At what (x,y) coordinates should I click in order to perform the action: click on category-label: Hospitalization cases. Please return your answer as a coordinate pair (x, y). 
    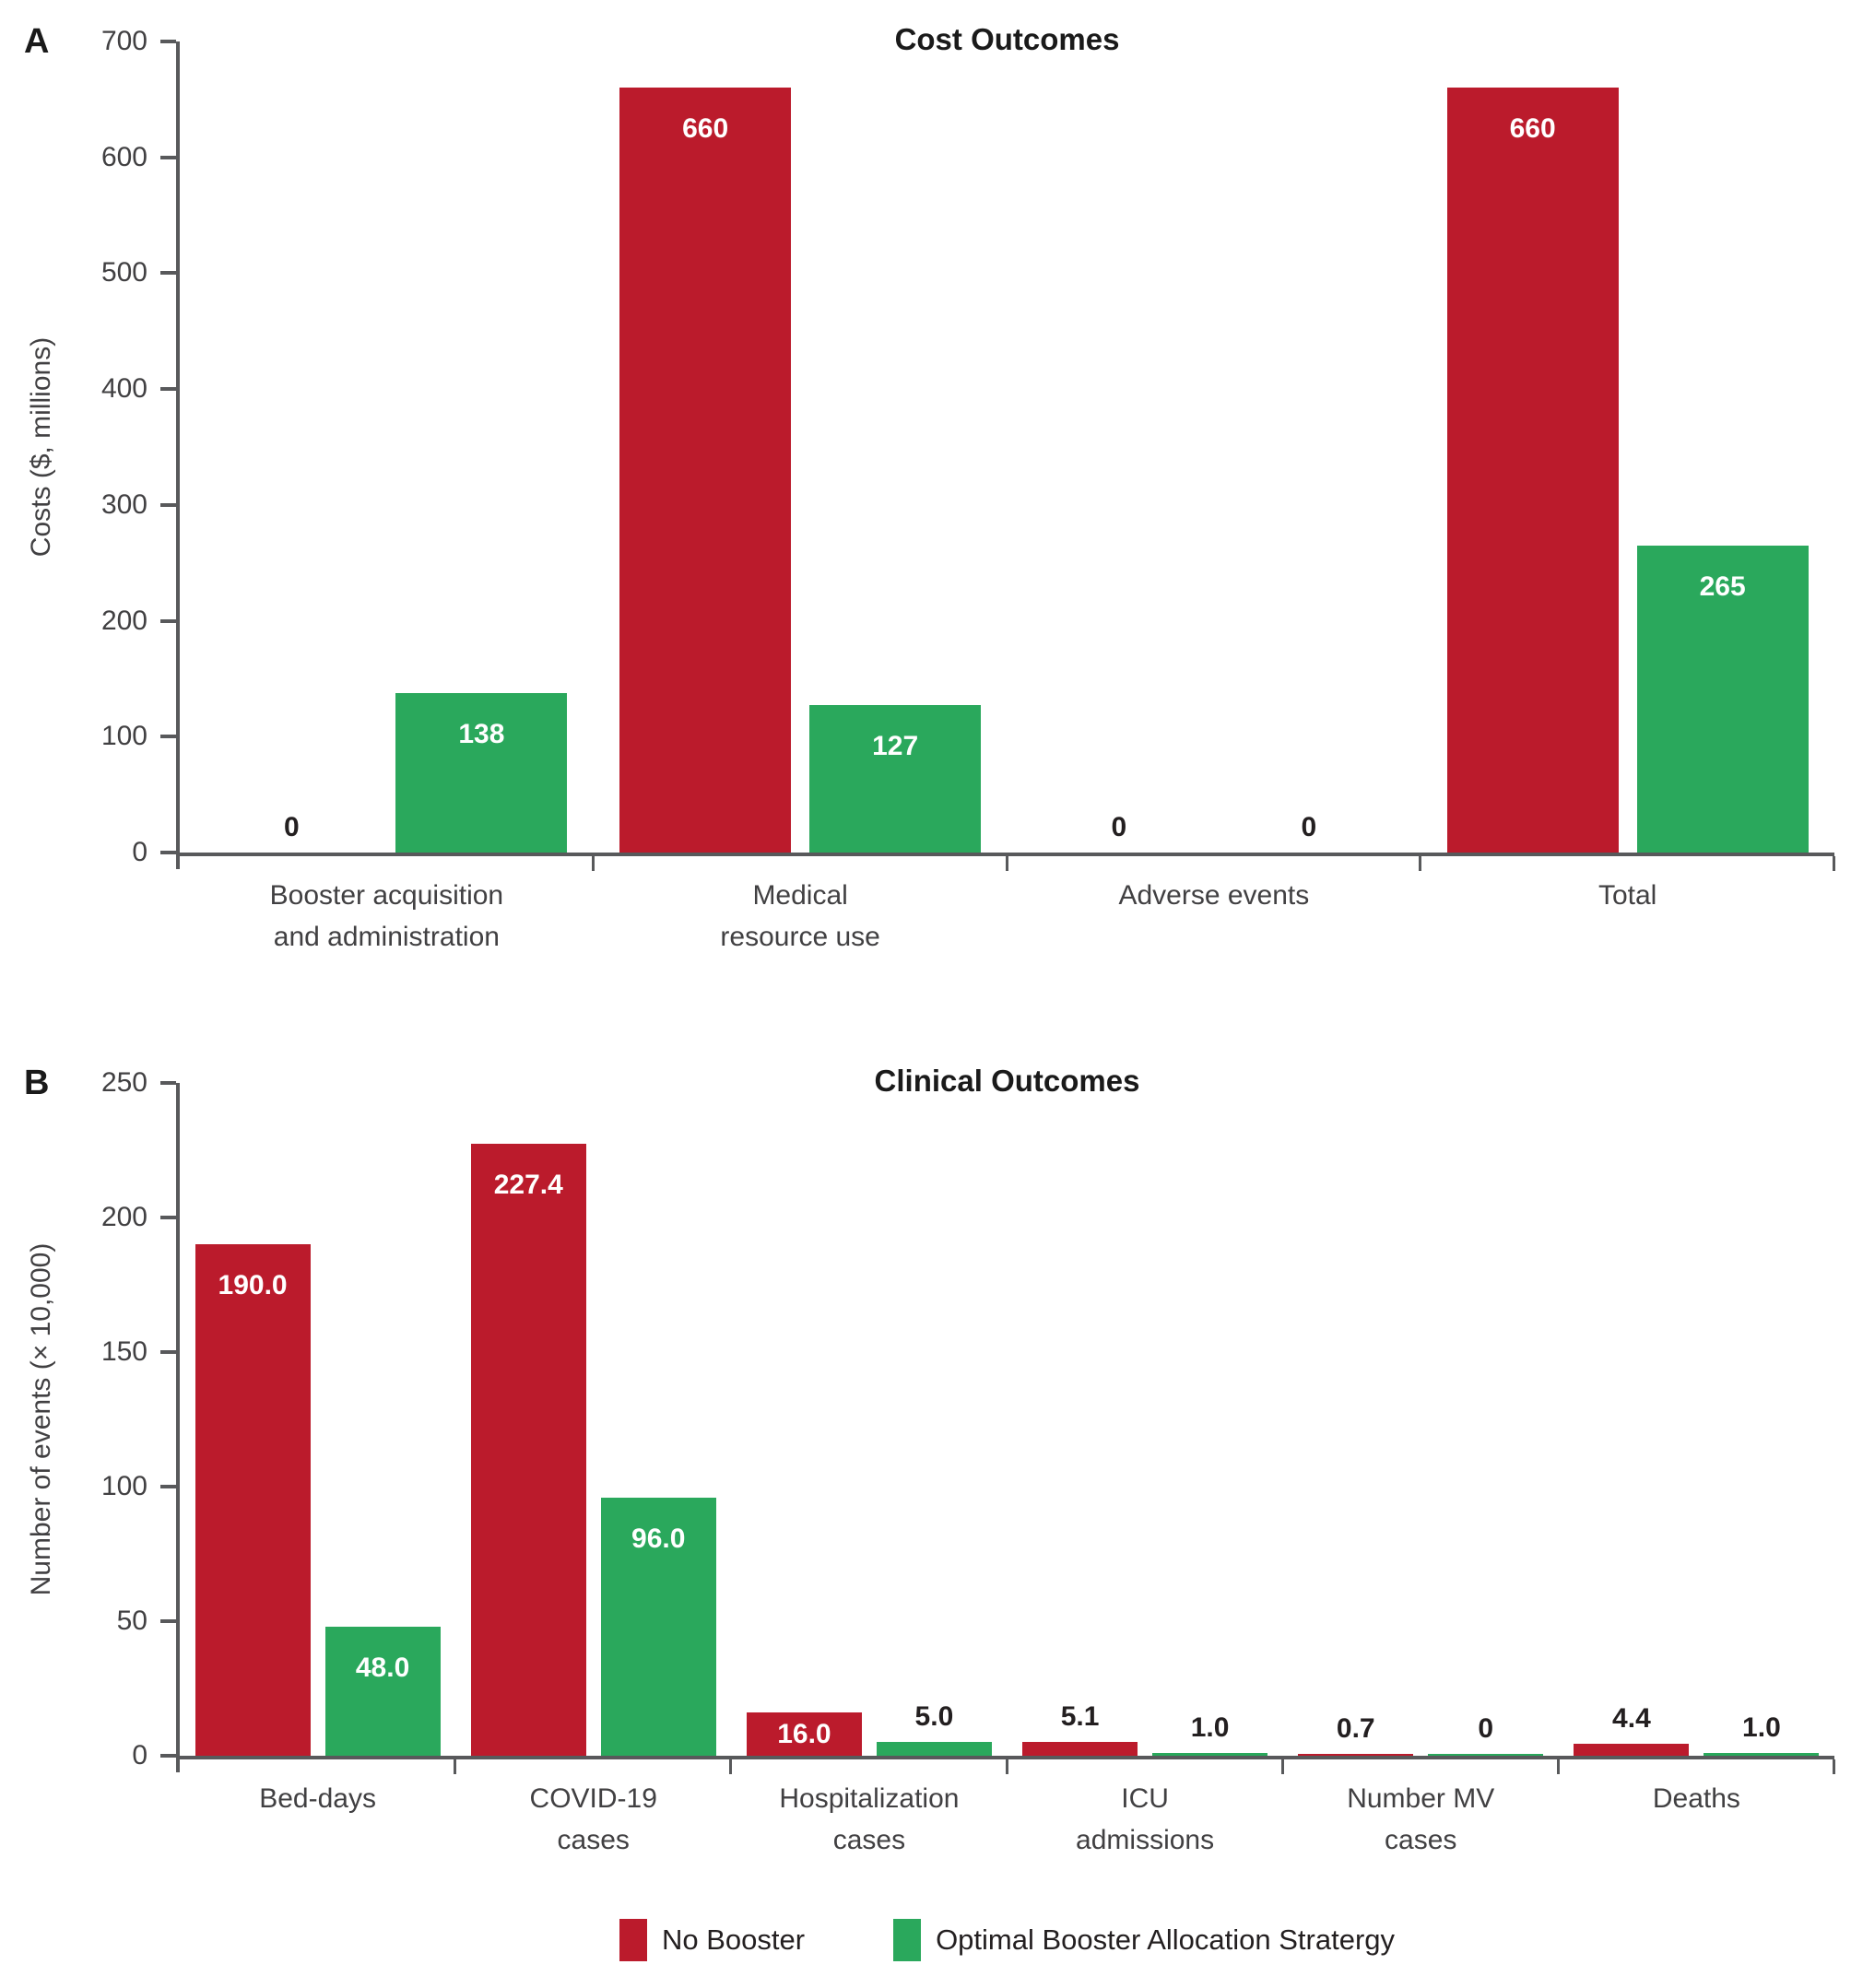
    Looking at the image, I should click on (869, 1820).